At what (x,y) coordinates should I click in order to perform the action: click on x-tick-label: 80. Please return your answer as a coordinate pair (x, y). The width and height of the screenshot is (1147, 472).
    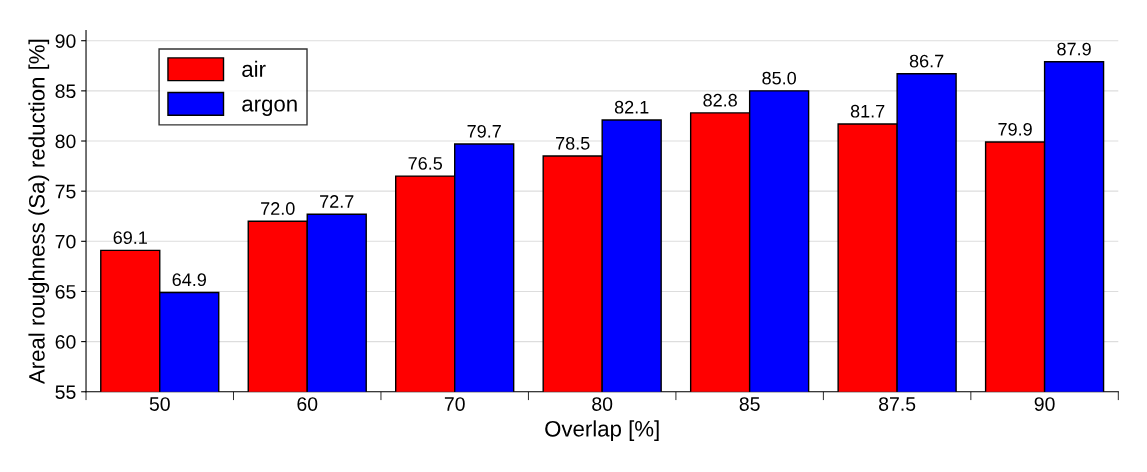
    Looking at the image, I should click on (602, 404).